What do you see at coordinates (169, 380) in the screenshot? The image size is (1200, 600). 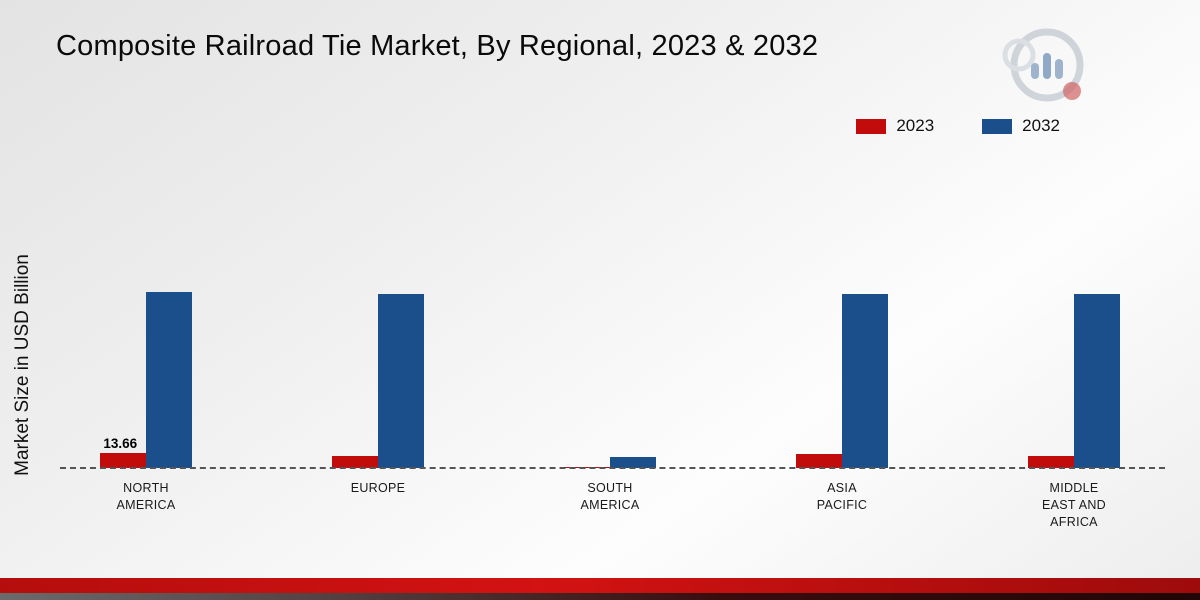 I see `bar-2032-north-america` at bounding box center [169, 380].